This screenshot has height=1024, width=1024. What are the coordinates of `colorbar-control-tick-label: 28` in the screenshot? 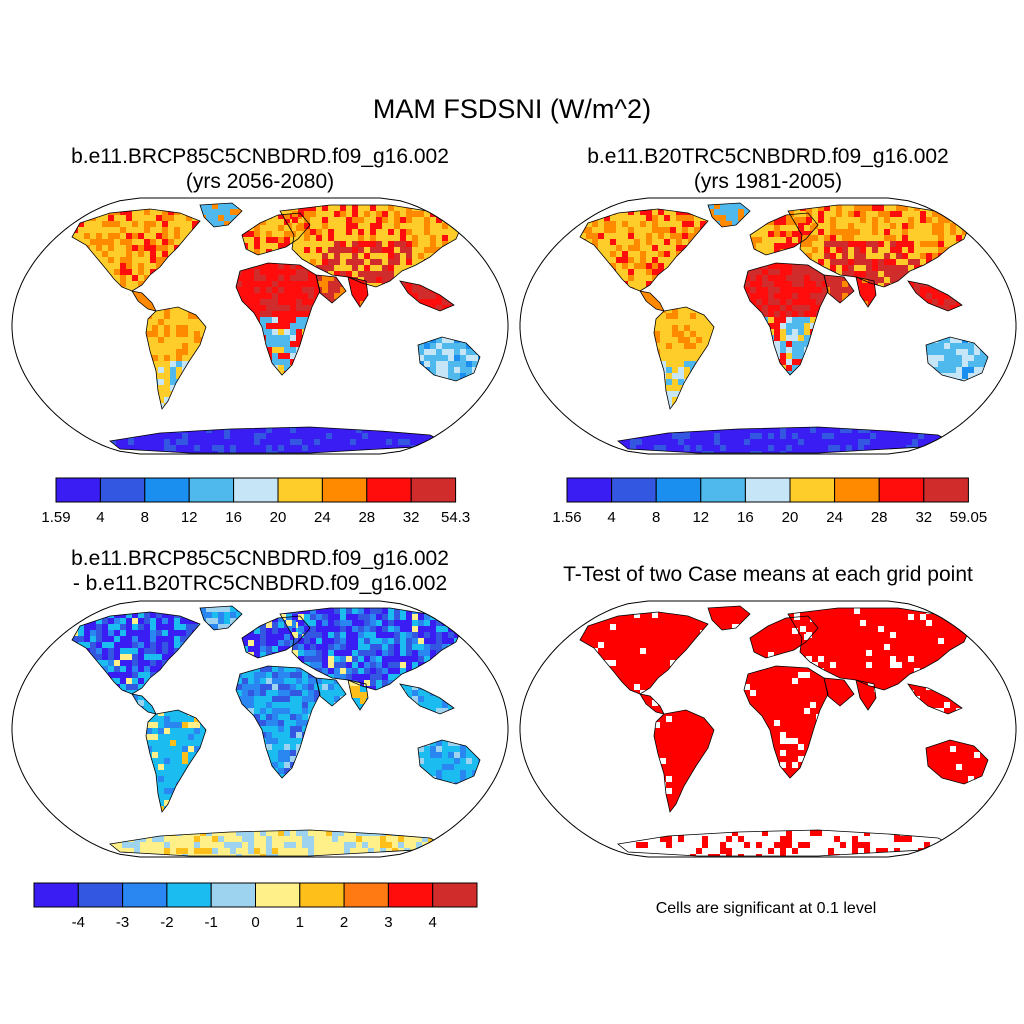 It's located at (879, 517).